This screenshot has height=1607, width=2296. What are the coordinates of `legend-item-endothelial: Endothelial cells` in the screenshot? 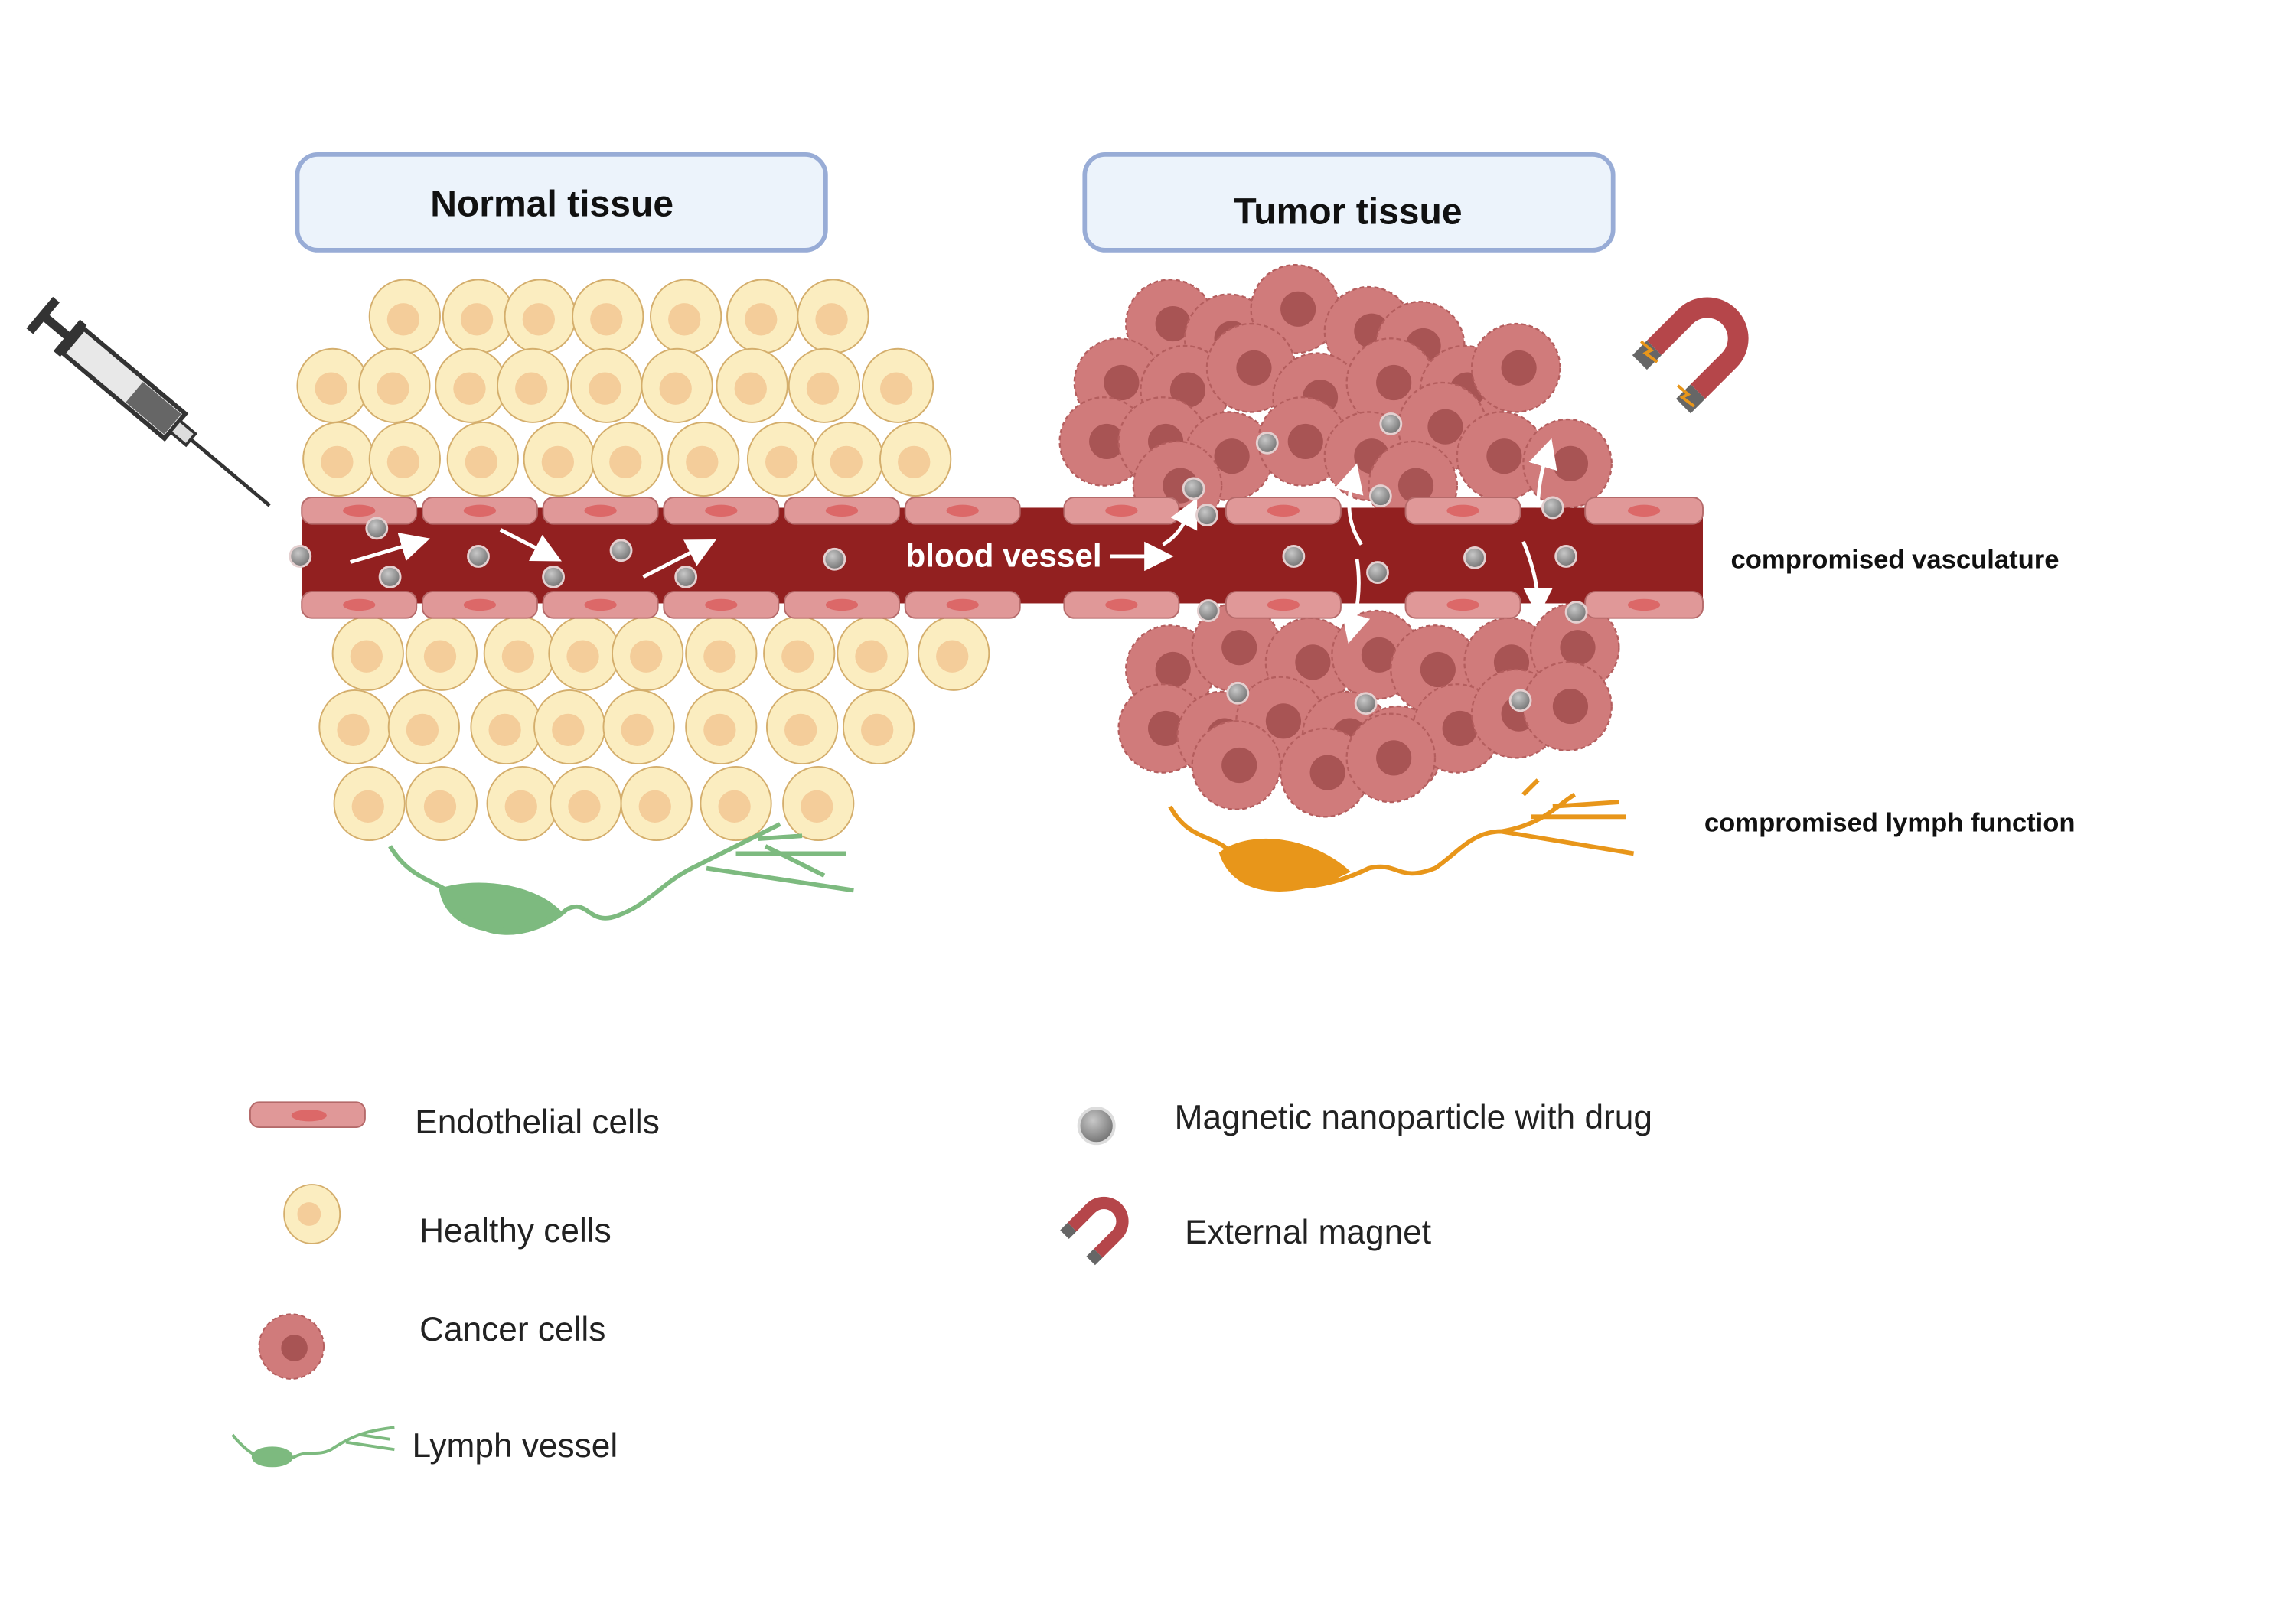 It's located at (454, 1121).